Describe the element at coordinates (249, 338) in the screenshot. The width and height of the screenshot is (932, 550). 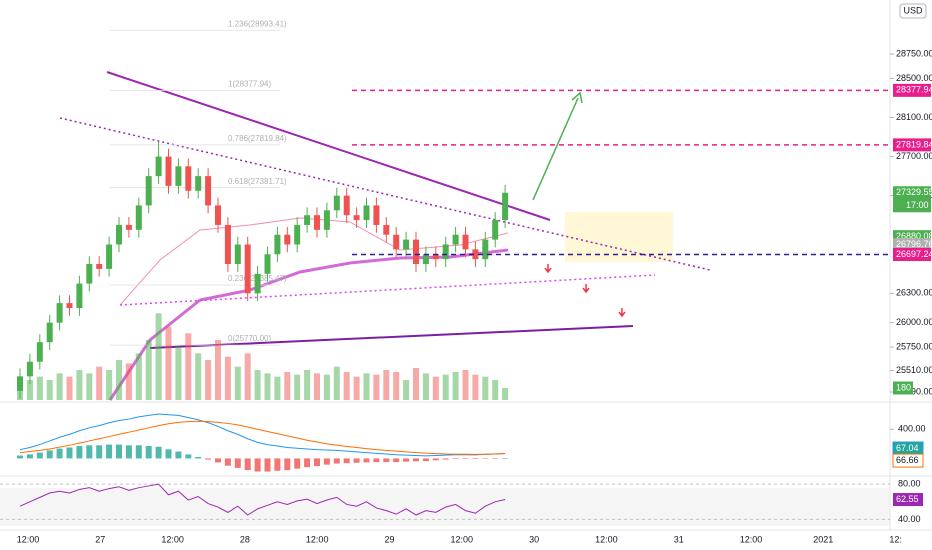
I see `fib-label: 0(25770.00)` at that location.